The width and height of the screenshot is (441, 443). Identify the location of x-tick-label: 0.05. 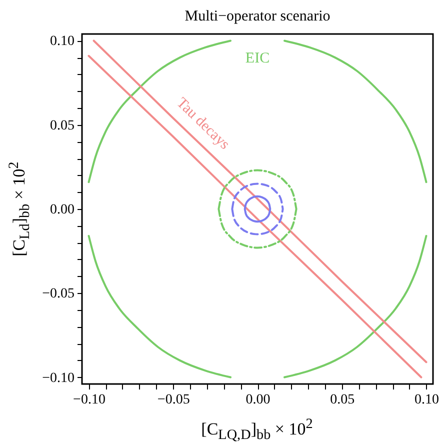
(342, 400).